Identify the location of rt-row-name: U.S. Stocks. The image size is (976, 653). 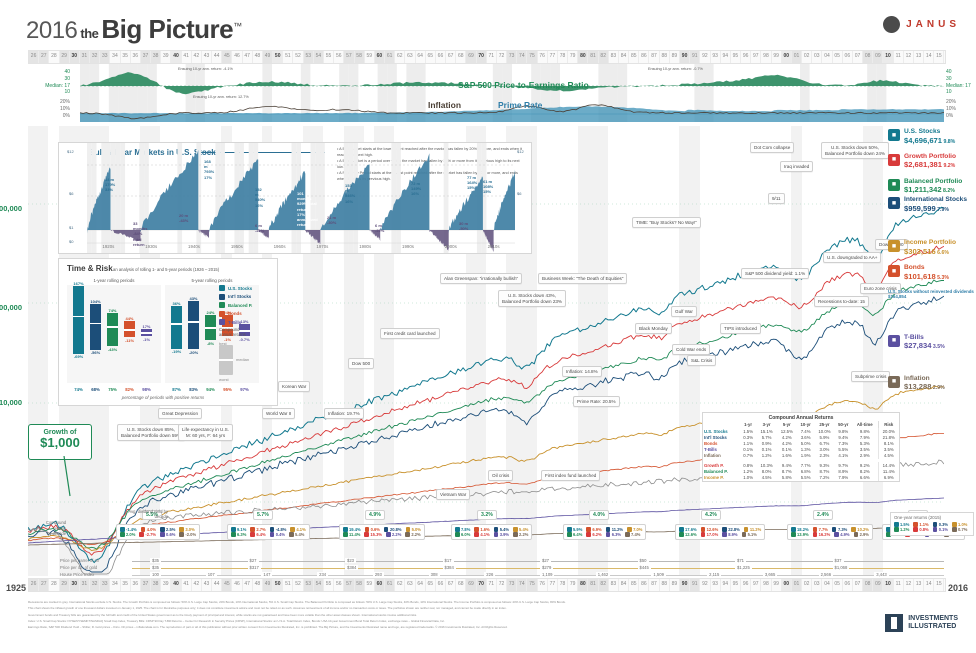
(716, 431).